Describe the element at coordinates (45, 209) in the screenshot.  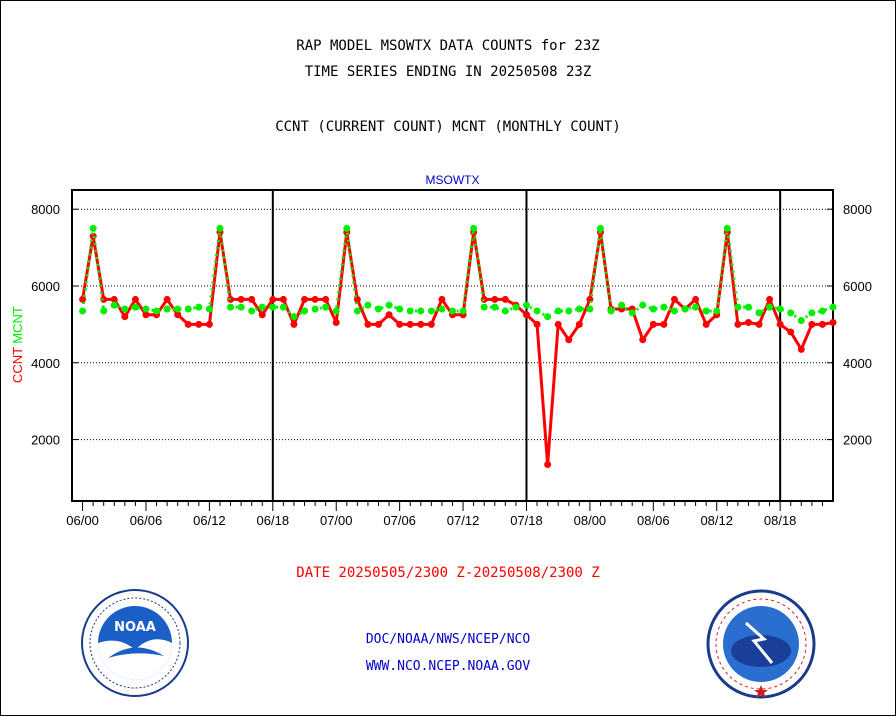
I see `y-tick-label-left: 8000` at that location.